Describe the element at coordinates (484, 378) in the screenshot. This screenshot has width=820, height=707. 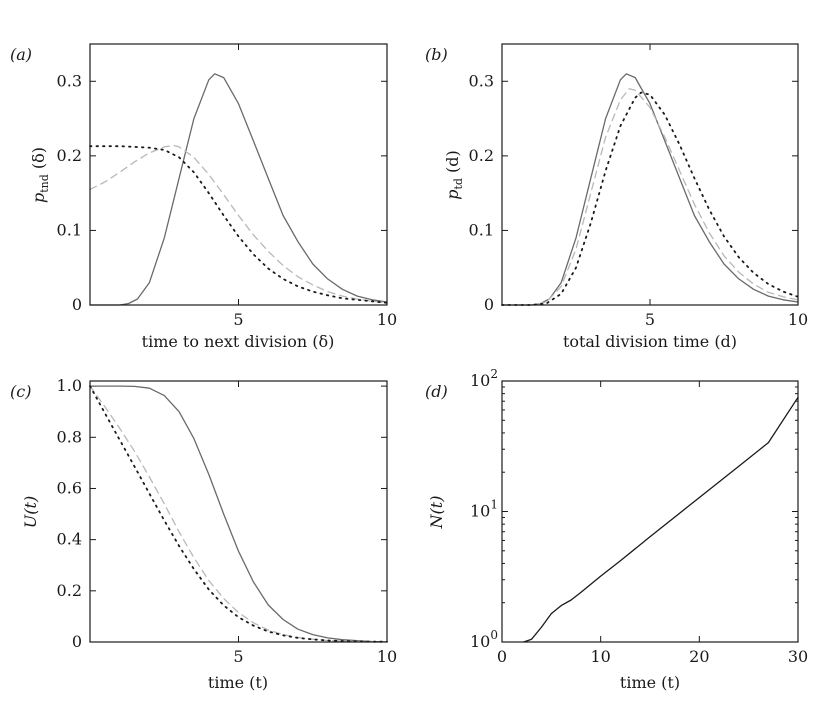
I see `panel-d-ytick-label: 10²` at that location.